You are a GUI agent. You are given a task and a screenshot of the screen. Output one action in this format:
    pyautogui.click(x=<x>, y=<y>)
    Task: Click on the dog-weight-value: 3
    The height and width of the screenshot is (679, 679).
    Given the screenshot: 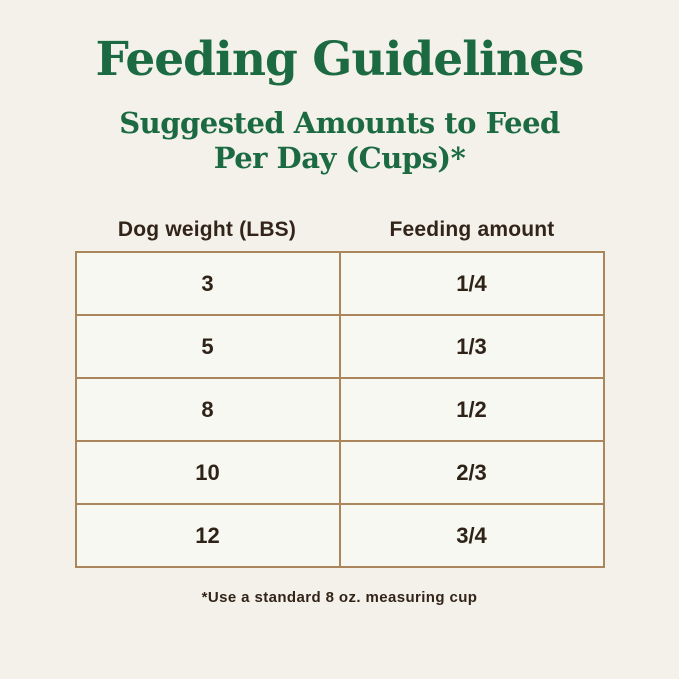 What is the action you would take?
    pyautogui.click(x=207, y=284)
    